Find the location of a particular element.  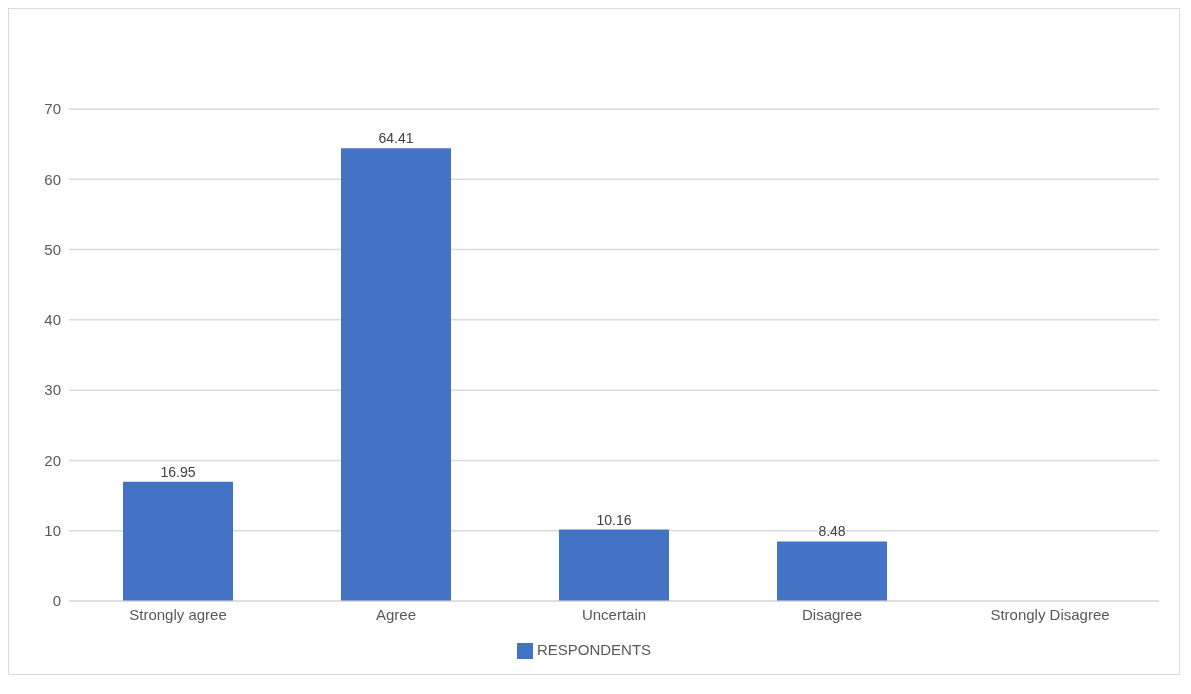

y-tick-label: 20 is located at coordinates (52, 460).